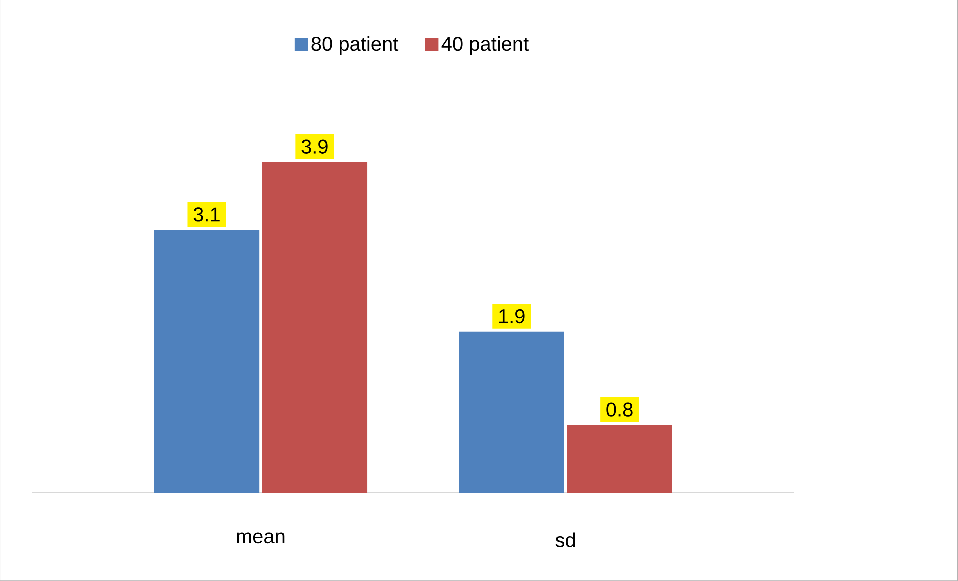 This screenshot has width=958, height=581. I want to click on data-label: 0.8, so click(619, 409).